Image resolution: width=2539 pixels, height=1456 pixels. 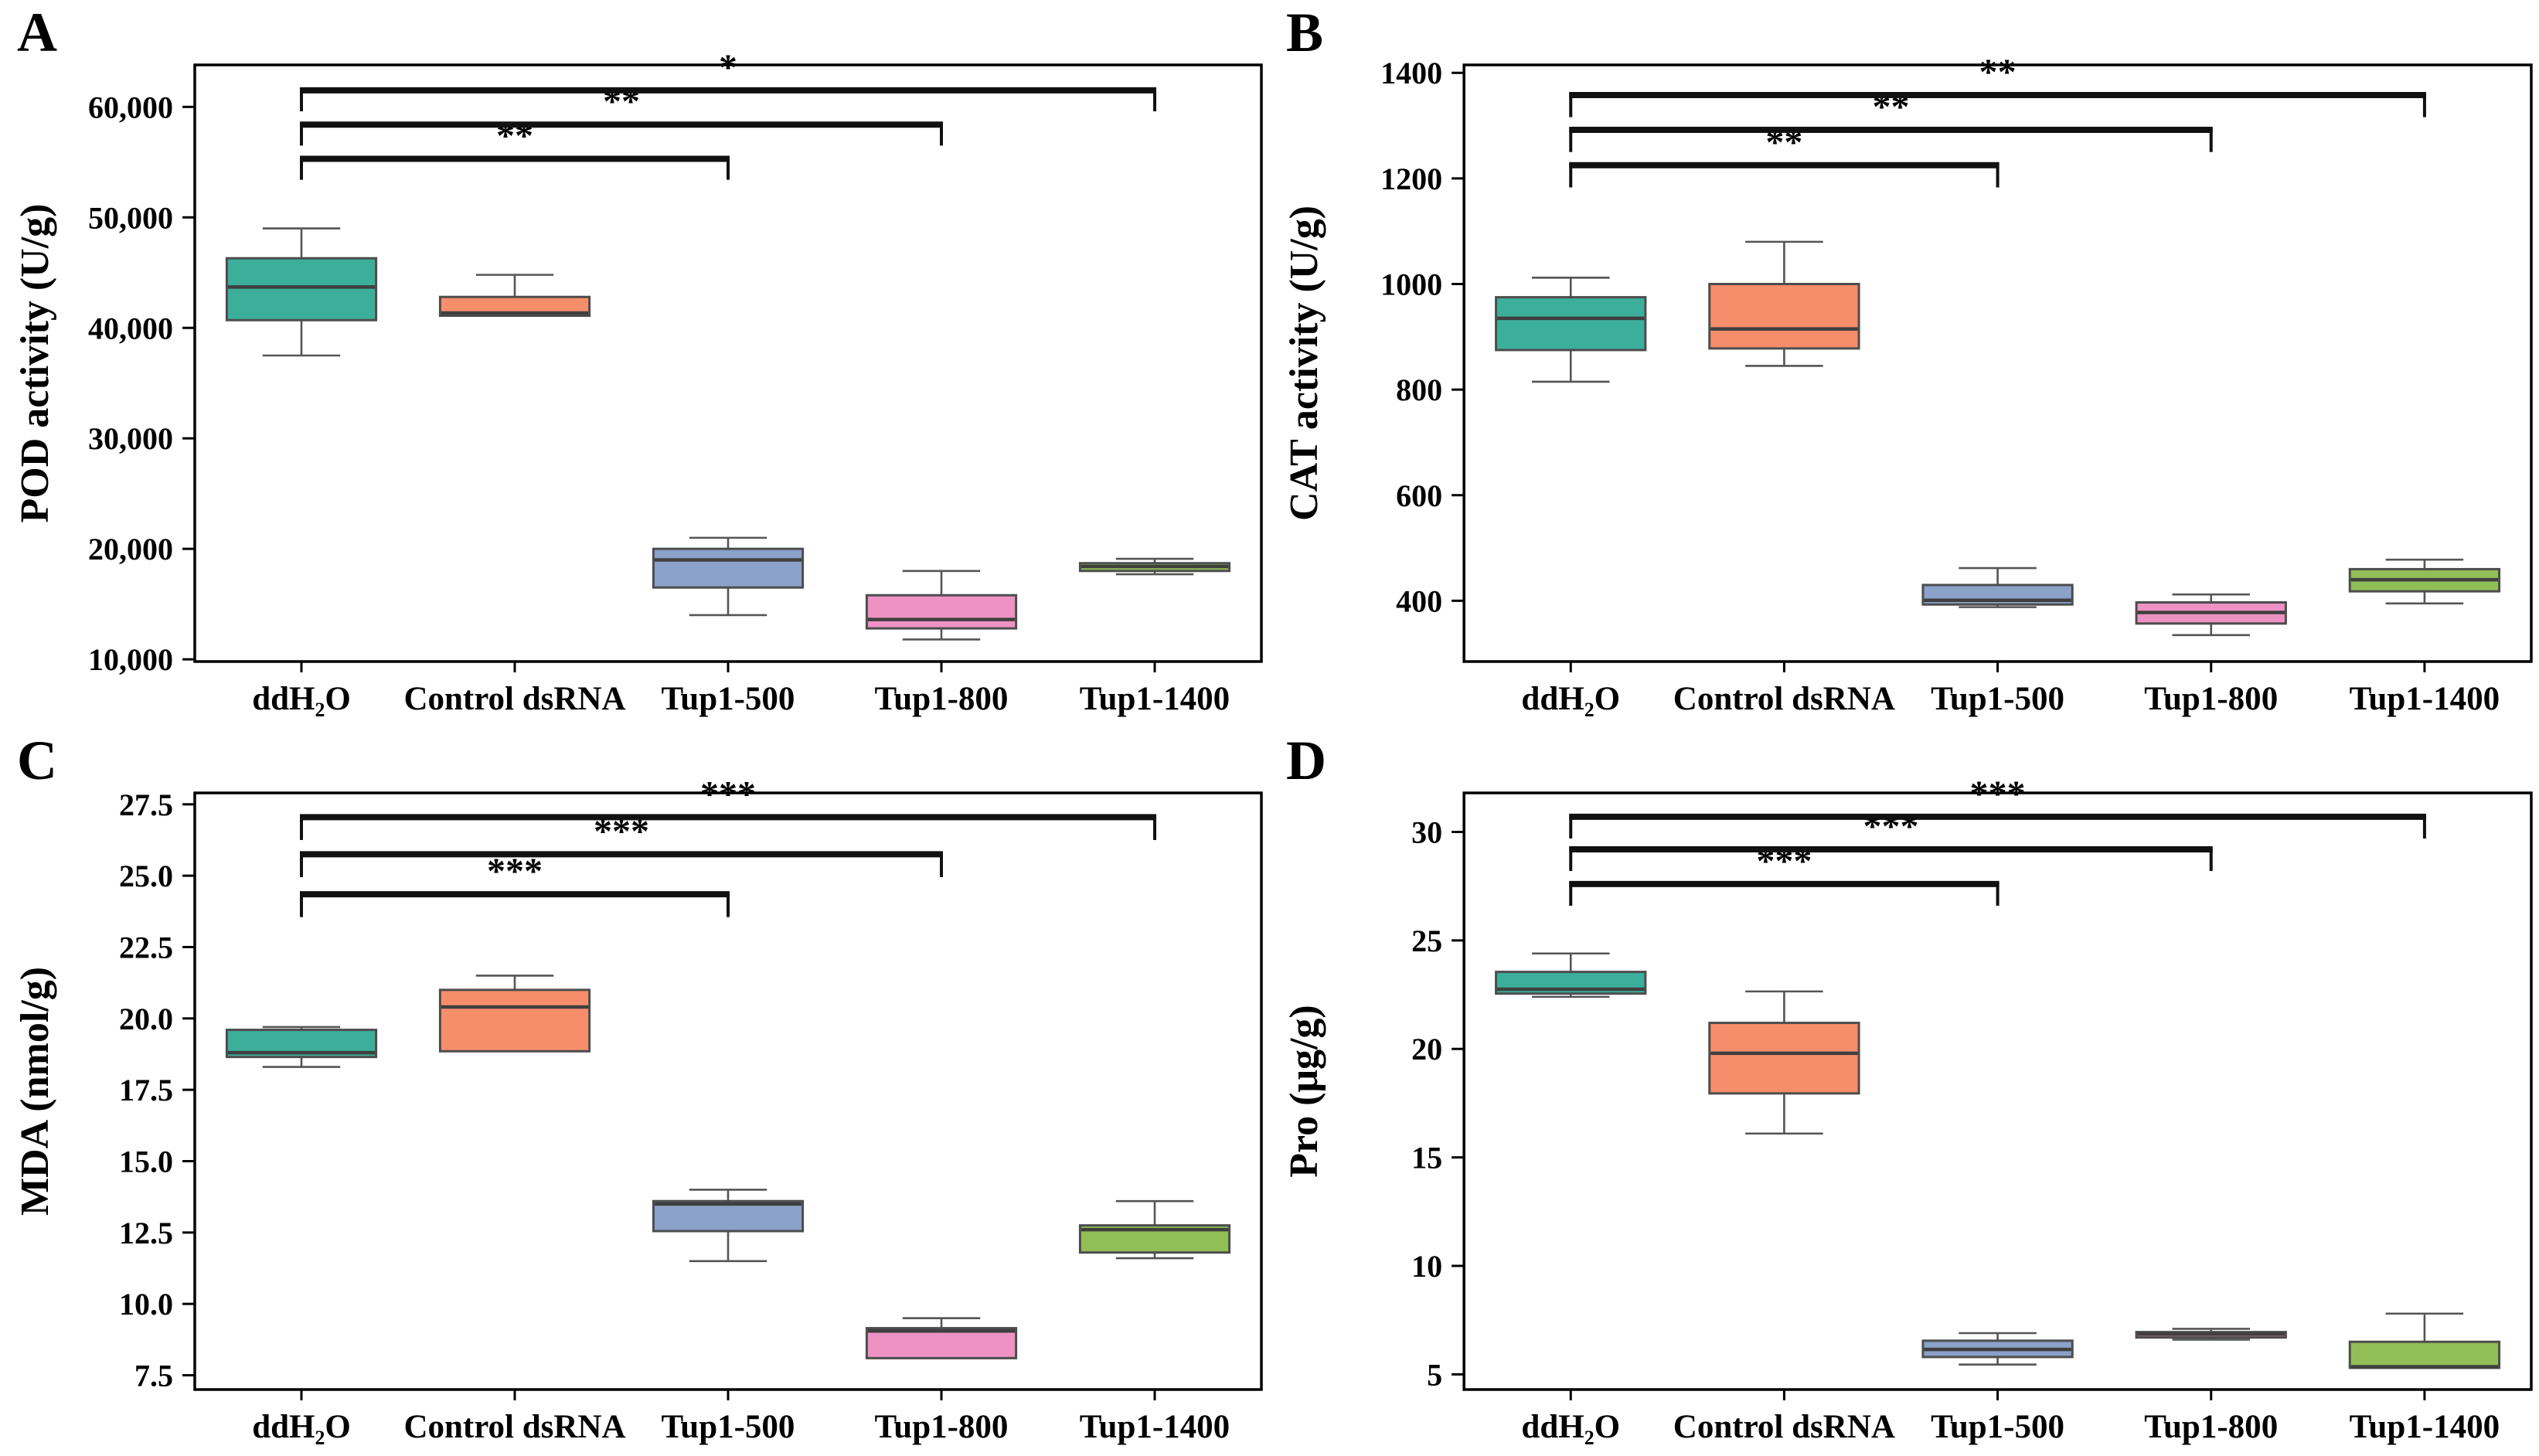 I want to click on y-tick-label: 20.0, so click(x=146, y=1019).